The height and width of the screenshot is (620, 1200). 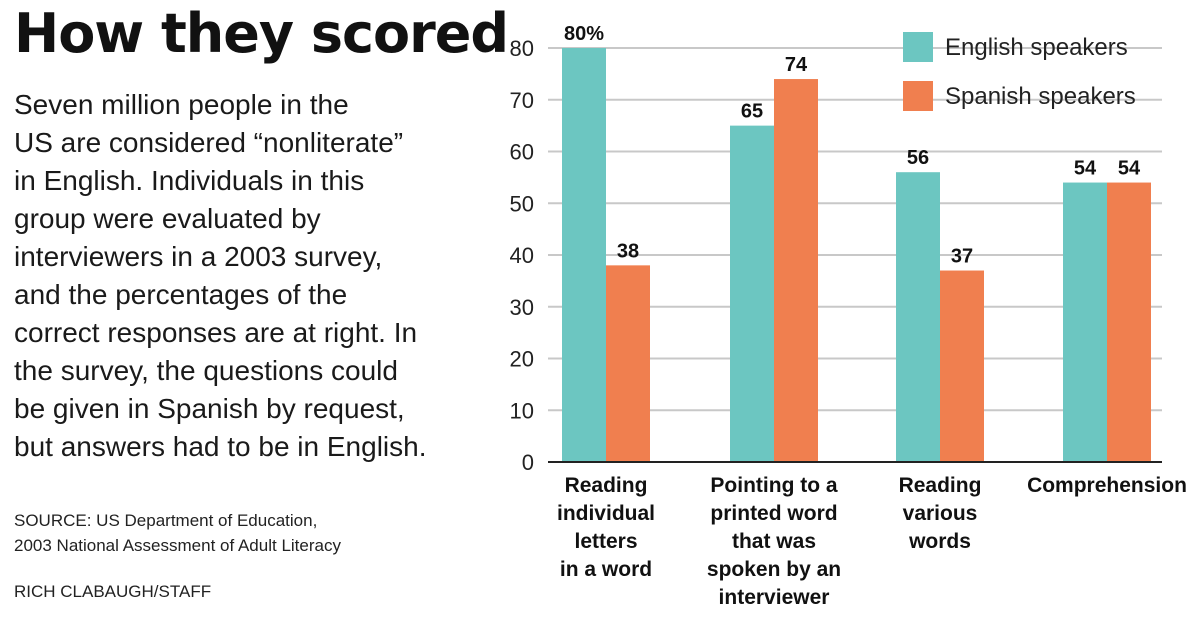 What do you see at coordinates (209, 408) in the screenshot?
I see `description-line: be given in Spanish by request,` at bounding box center [209, 408].